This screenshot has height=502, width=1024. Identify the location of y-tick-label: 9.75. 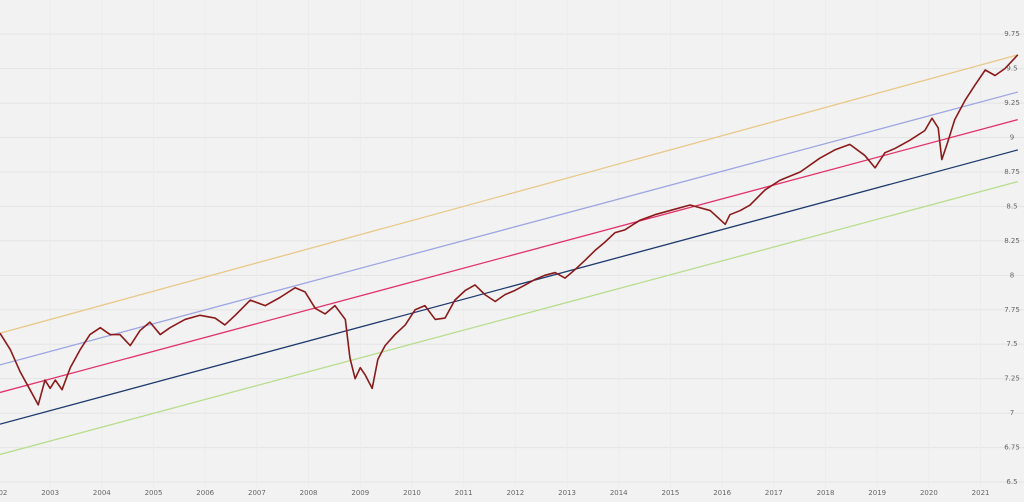
(1012, 34).